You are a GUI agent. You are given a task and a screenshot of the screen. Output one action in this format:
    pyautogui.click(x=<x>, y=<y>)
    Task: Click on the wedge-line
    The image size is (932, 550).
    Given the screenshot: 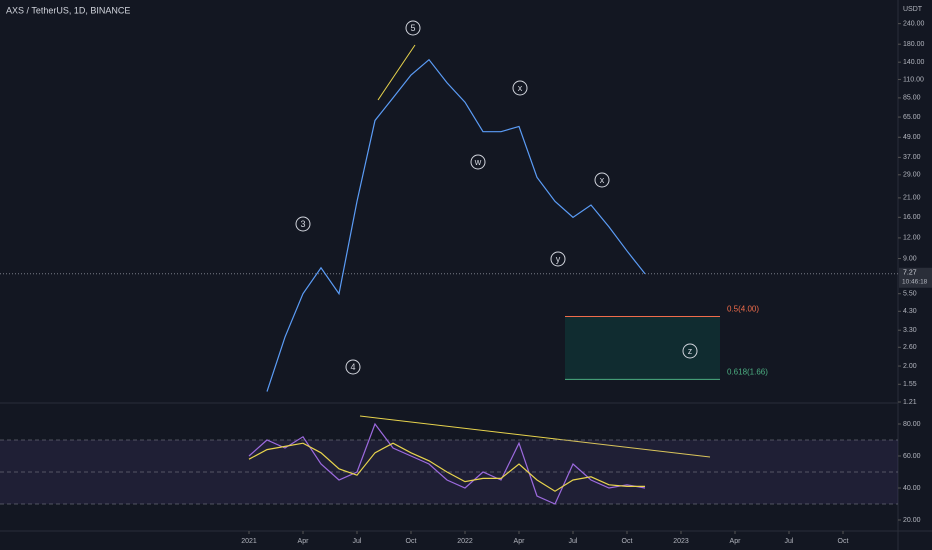 What is the action you would take?
    pyautogui.click(x=396, y=72)
    